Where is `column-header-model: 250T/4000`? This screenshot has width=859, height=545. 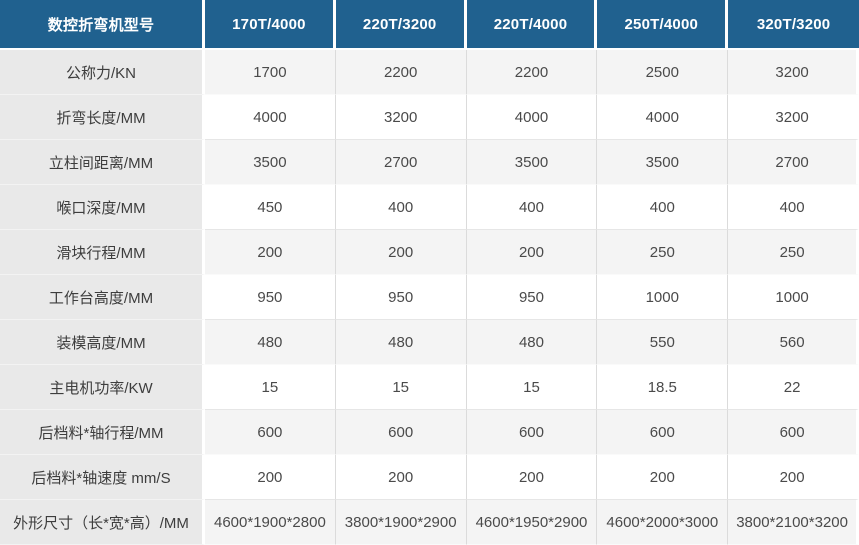 column-header-model: 250T/4000 is located at coordinates (663, 25).